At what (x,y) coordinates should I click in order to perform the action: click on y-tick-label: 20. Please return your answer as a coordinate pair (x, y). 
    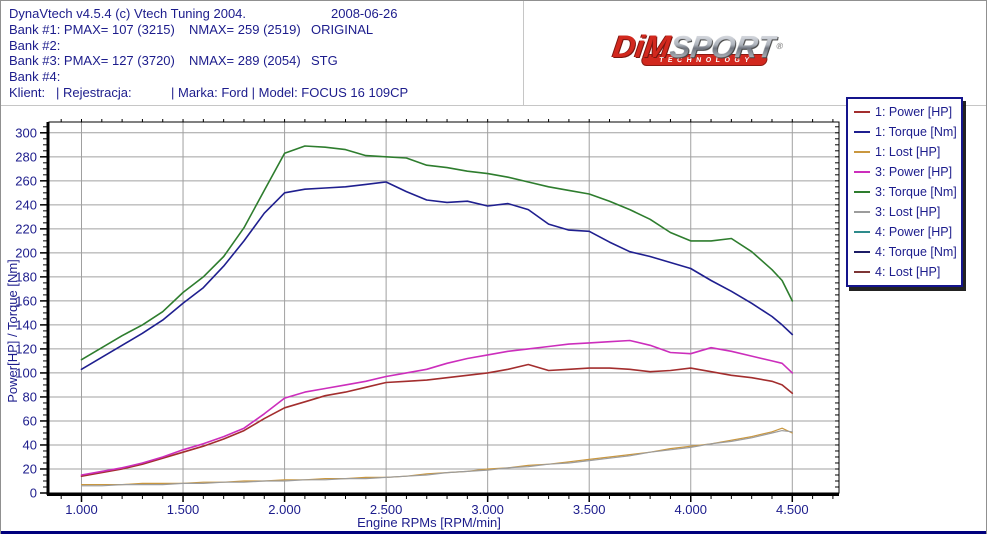
    Looking at the image, I should click on (30, 468).